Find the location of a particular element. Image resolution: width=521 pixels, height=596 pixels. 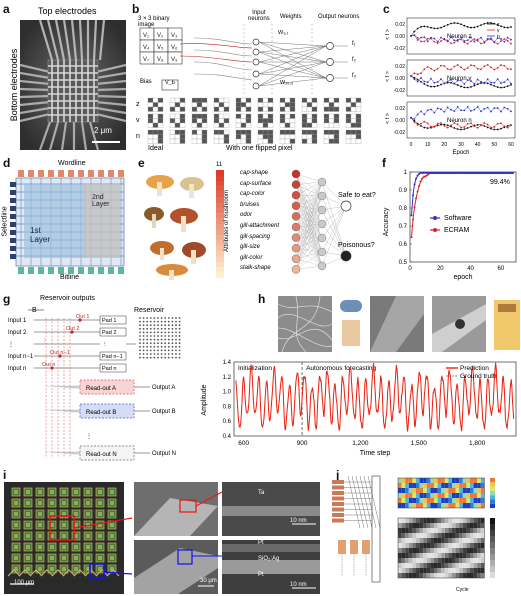

pad-box is located at coordinates (113, 320).